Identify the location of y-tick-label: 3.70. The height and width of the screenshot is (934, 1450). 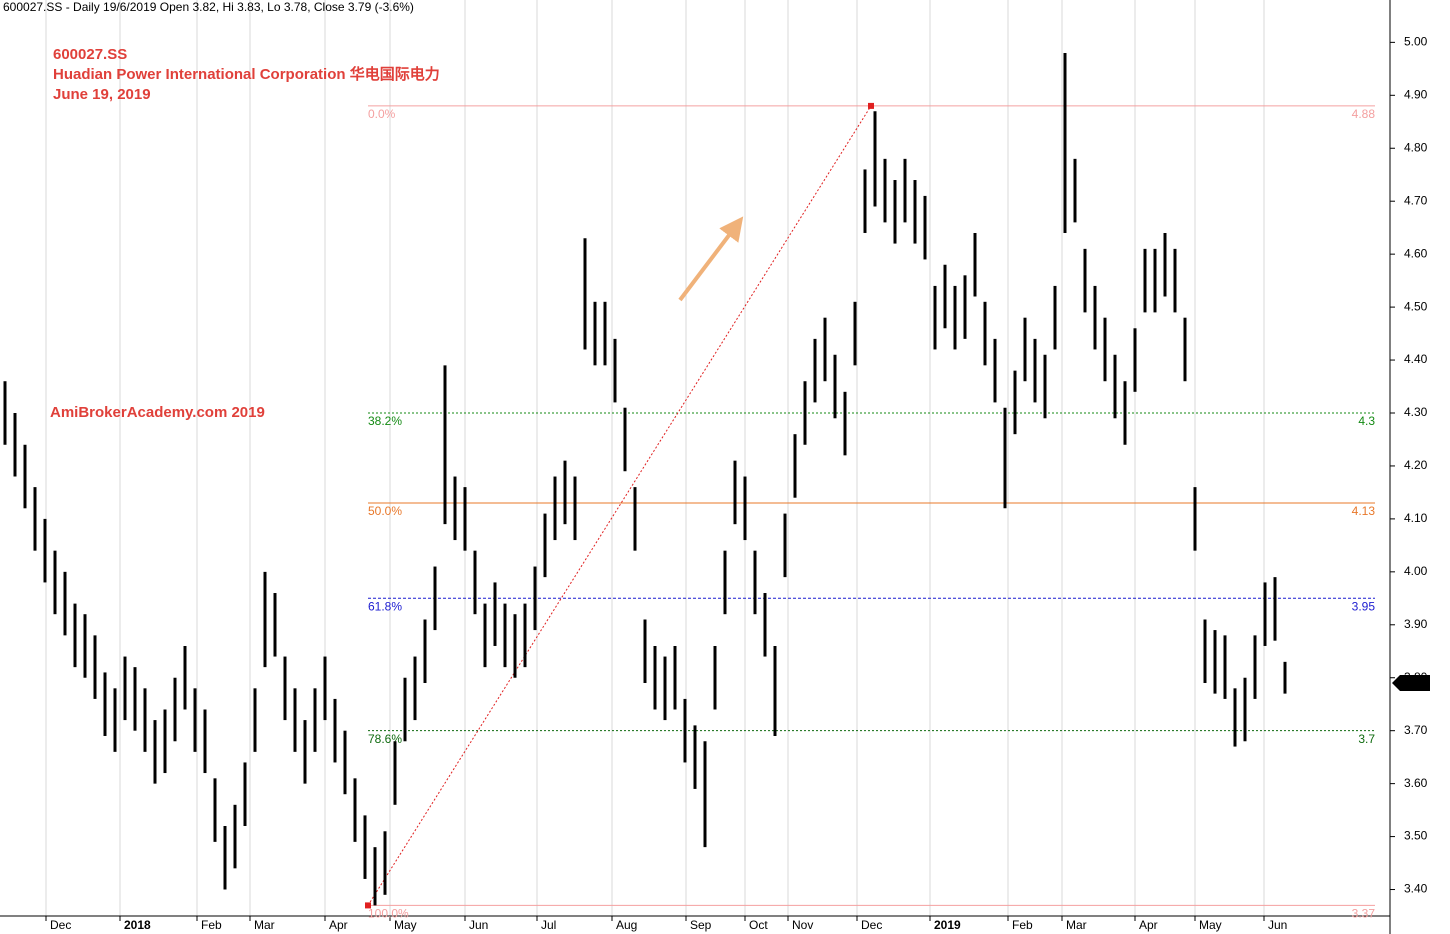
(1416, 730).